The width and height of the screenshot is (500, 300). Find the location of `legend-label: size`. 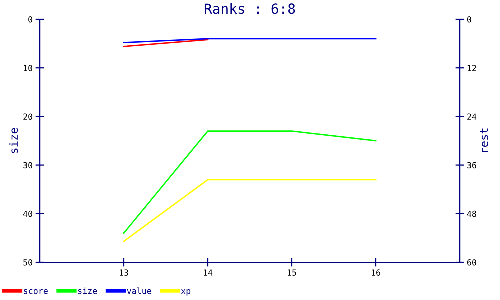

legend-label: size is located at coordinates (88, 291).